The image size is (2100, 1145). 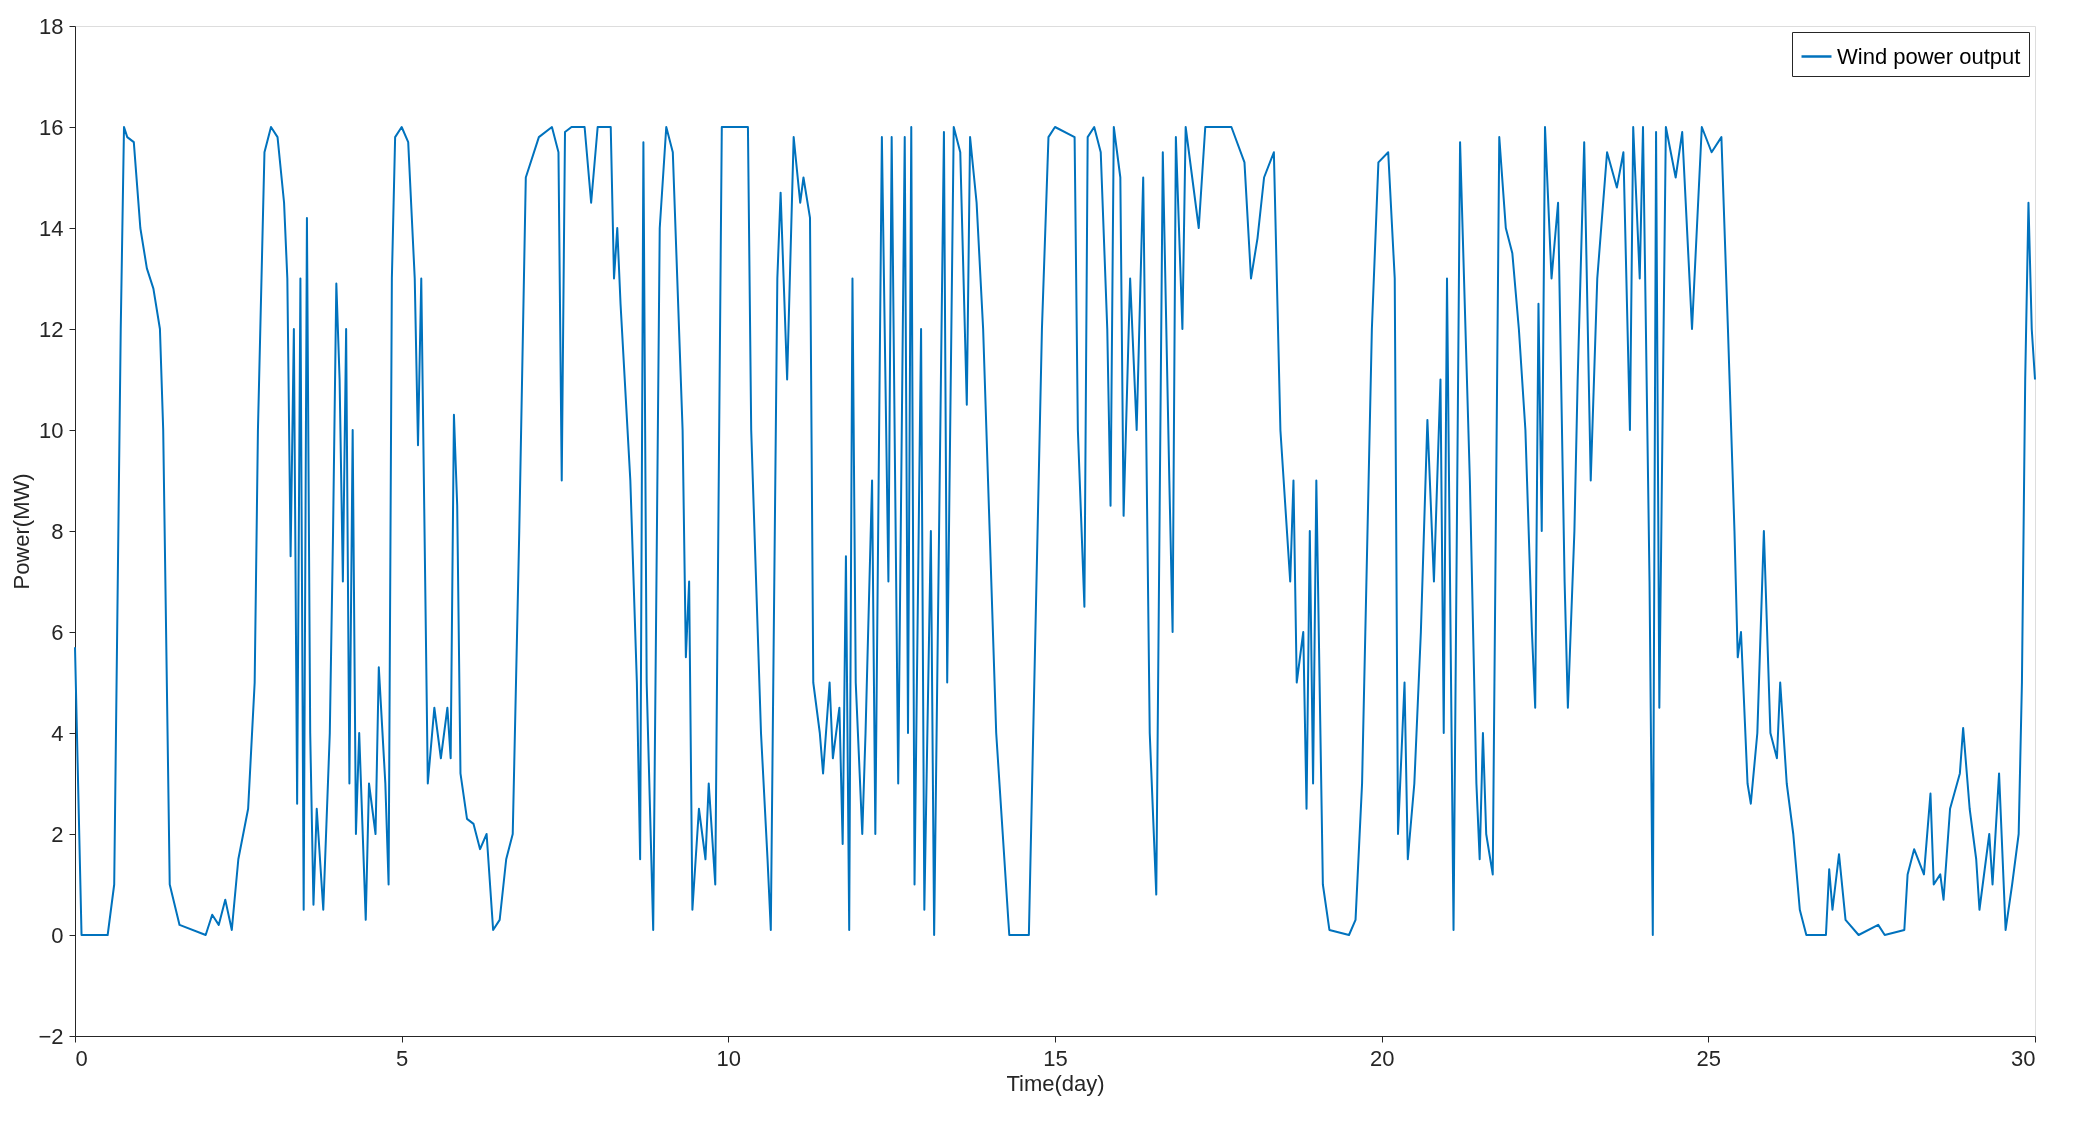 I want to click on y-tick-label: 4, so click(x=57, y=733).